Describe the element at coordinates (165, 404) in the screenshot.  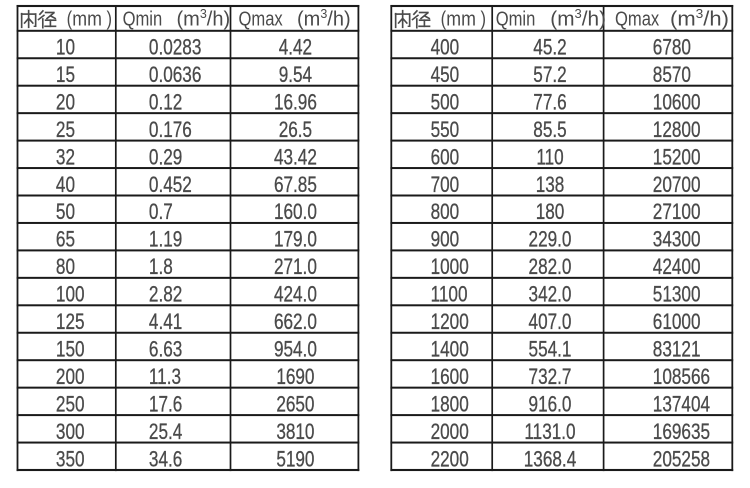
I see `svg-text: 17.6` at that location.